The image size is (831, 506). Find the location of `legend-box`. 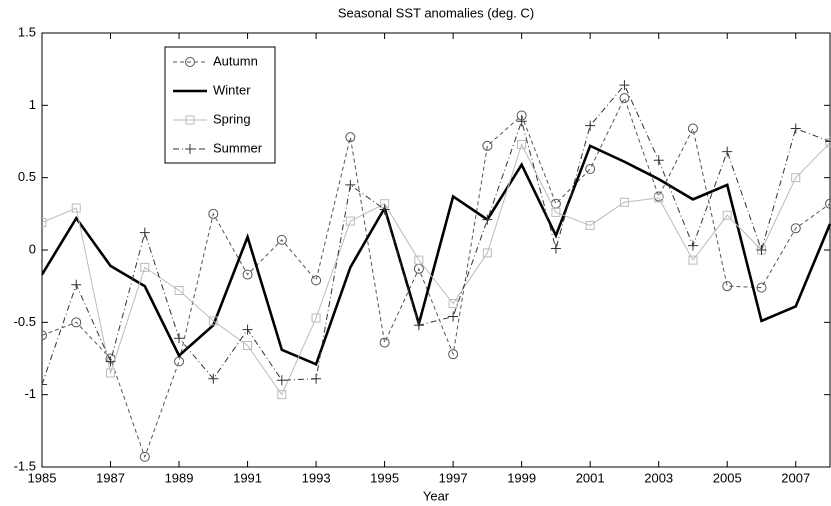

legend-box is located at coordinates (220, 105).